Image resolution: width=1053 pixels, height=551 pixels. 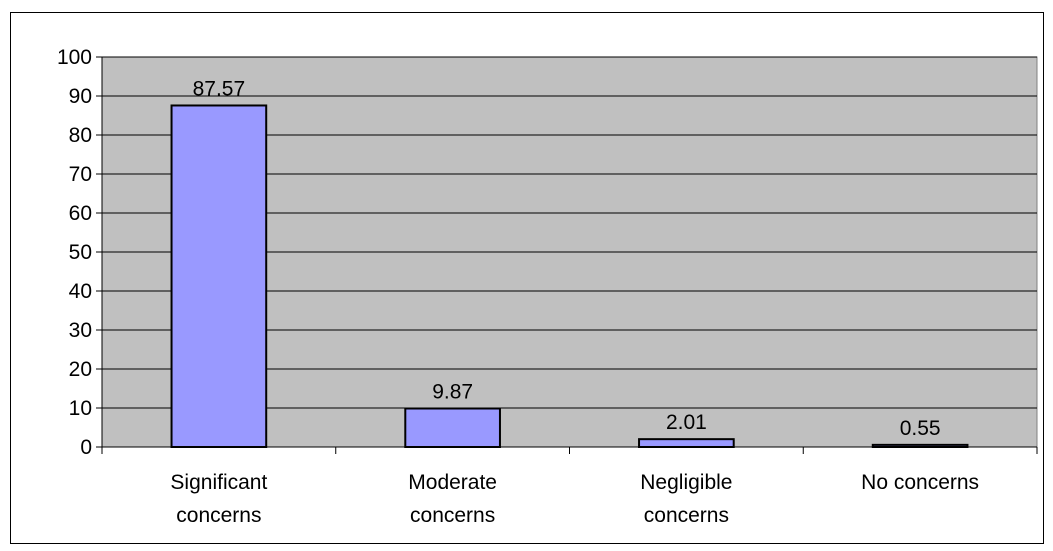 I want to click on y-tick-label: 60, so click(x=80, y=213).